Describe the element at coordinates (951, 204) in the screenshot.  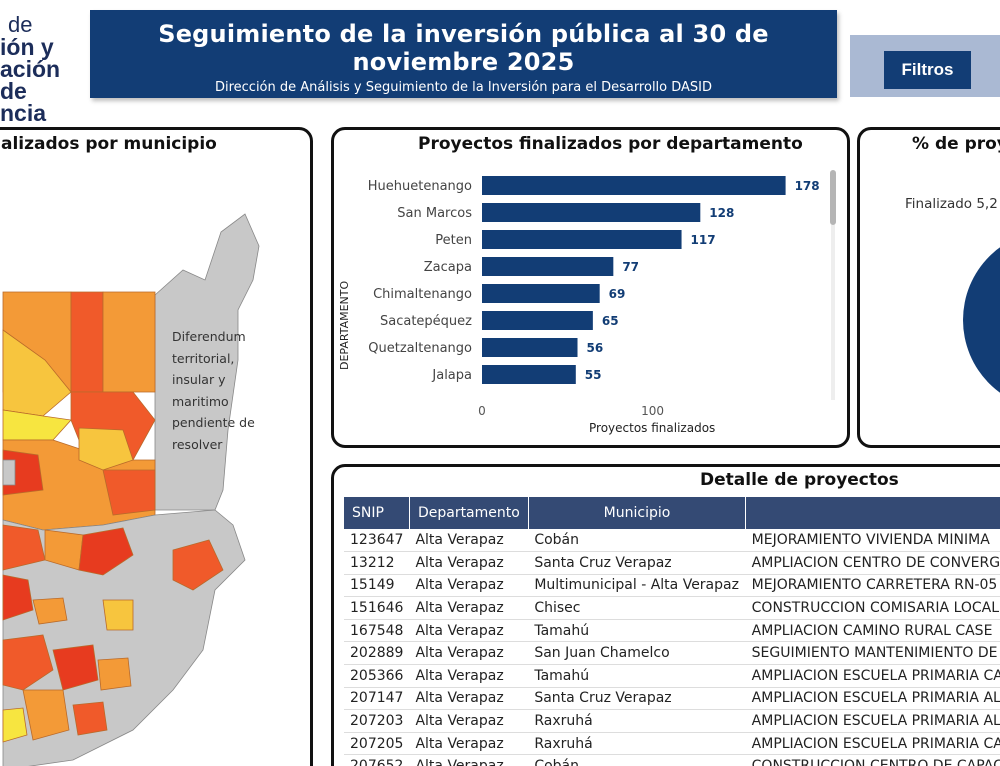
I see `pie-slice-label: Finalizado 5,2` at that location.